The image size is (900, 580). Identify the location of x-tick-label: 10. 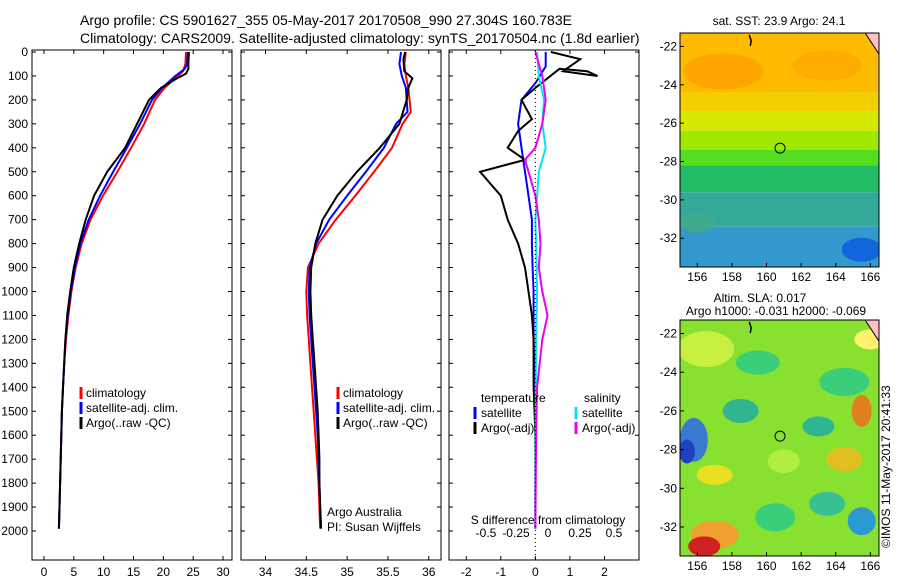
(104, 572).